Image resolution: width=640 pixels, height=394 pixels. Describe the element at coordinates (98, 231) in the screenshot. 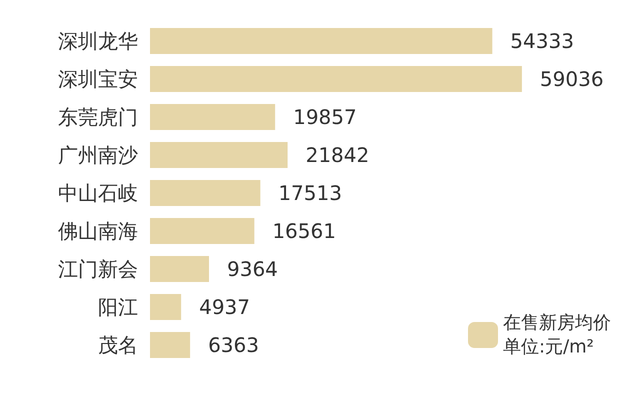

I see `y-tick-label: 佛山南海` at that location.